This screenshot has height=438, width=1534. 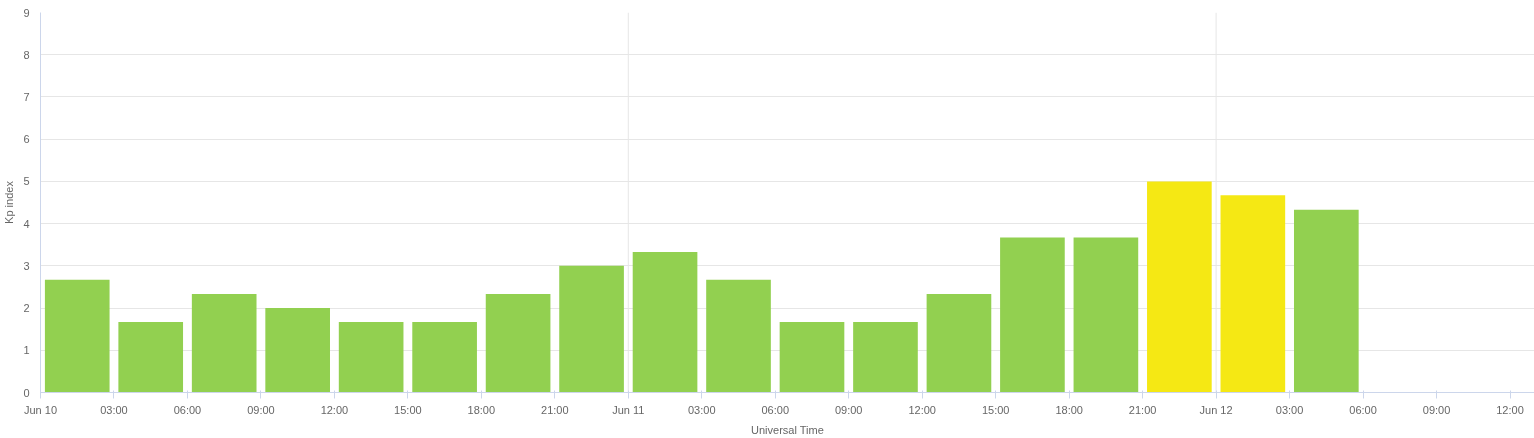 What do you see at coordinates (9, 202) in the screenshot?
I see `y-axis-title: Kp index` at bounding box center [9, 202].